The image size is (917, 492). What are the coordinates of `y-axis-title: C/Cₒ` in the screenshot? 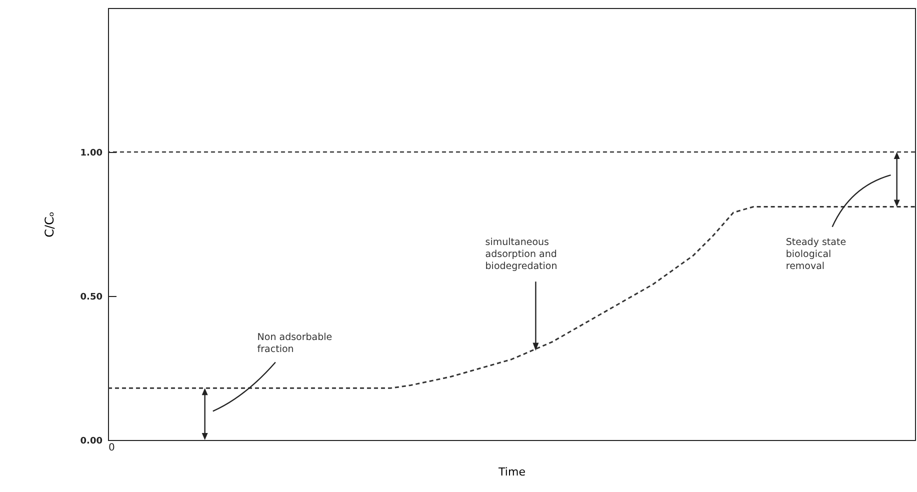 It's located at (49, 225).